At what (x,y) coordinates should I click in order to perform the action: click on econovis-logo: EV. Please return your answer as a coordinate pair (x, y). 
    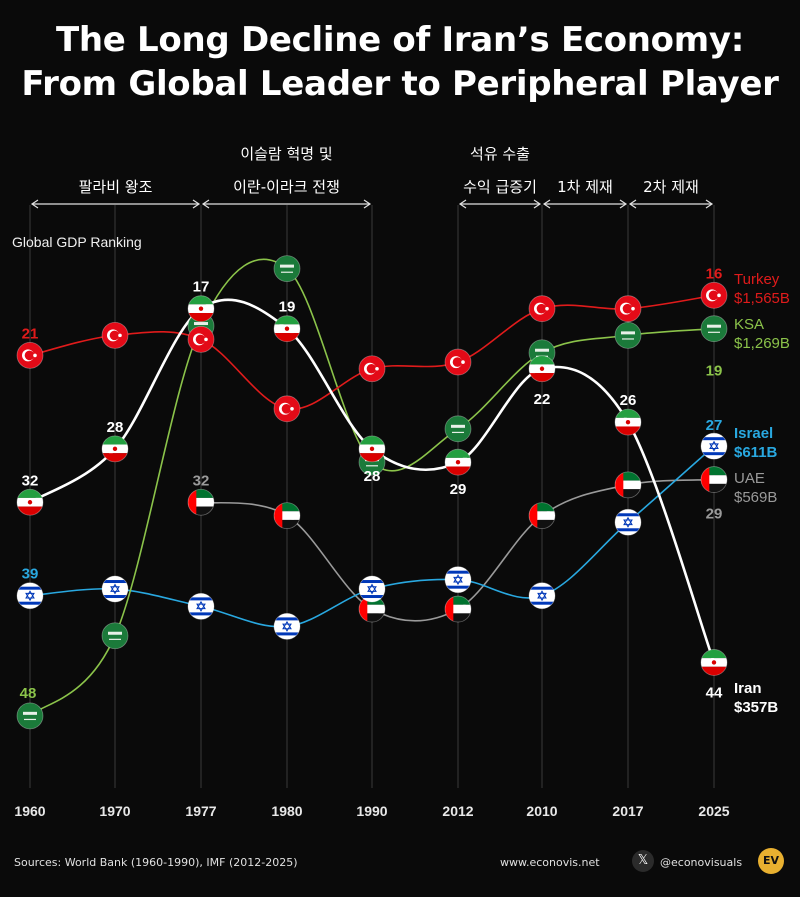
    Looking at the image, I should click on (771, 861).